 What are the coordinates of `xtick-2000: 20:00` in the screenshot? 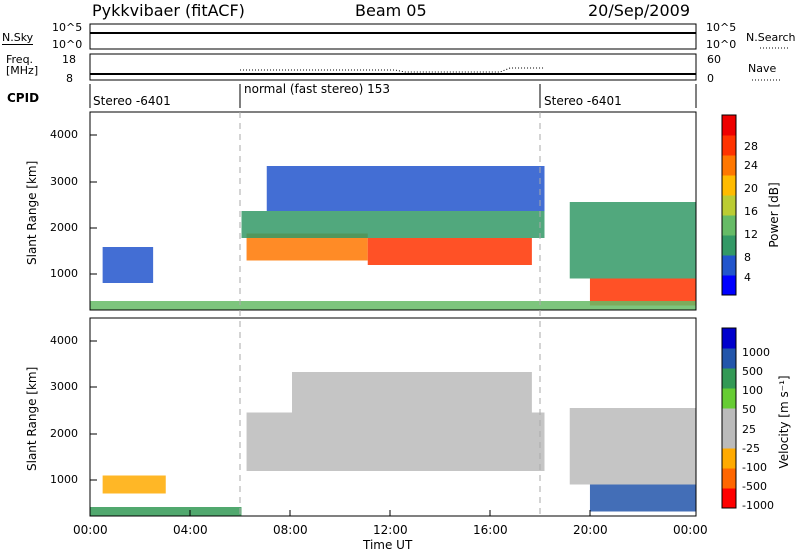 It's located at (590, 530).